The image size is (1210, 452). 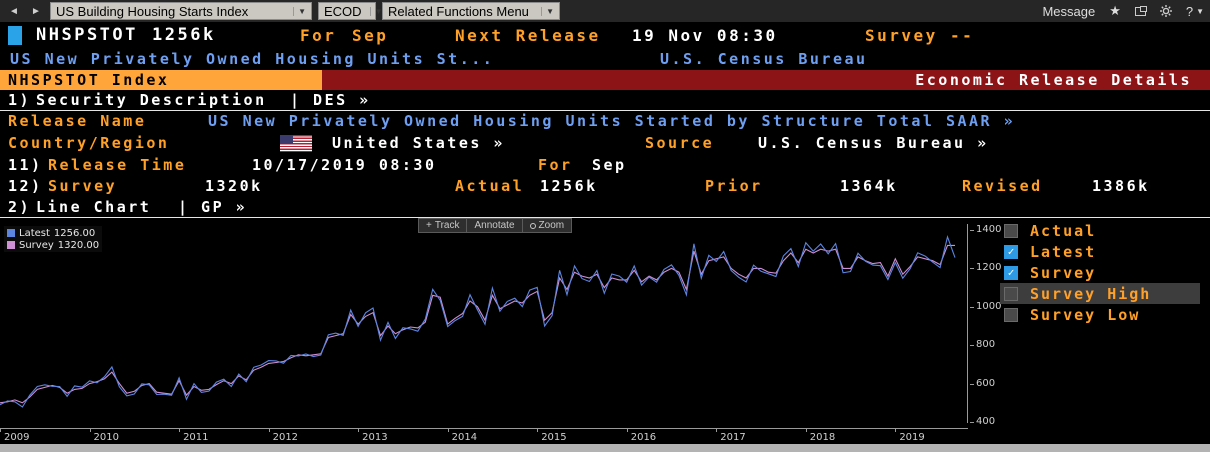 What do you see at coordinates (17, 437) in the screenshot?
I see `x-axis-label: 2009` at bounding box center [17, 437].